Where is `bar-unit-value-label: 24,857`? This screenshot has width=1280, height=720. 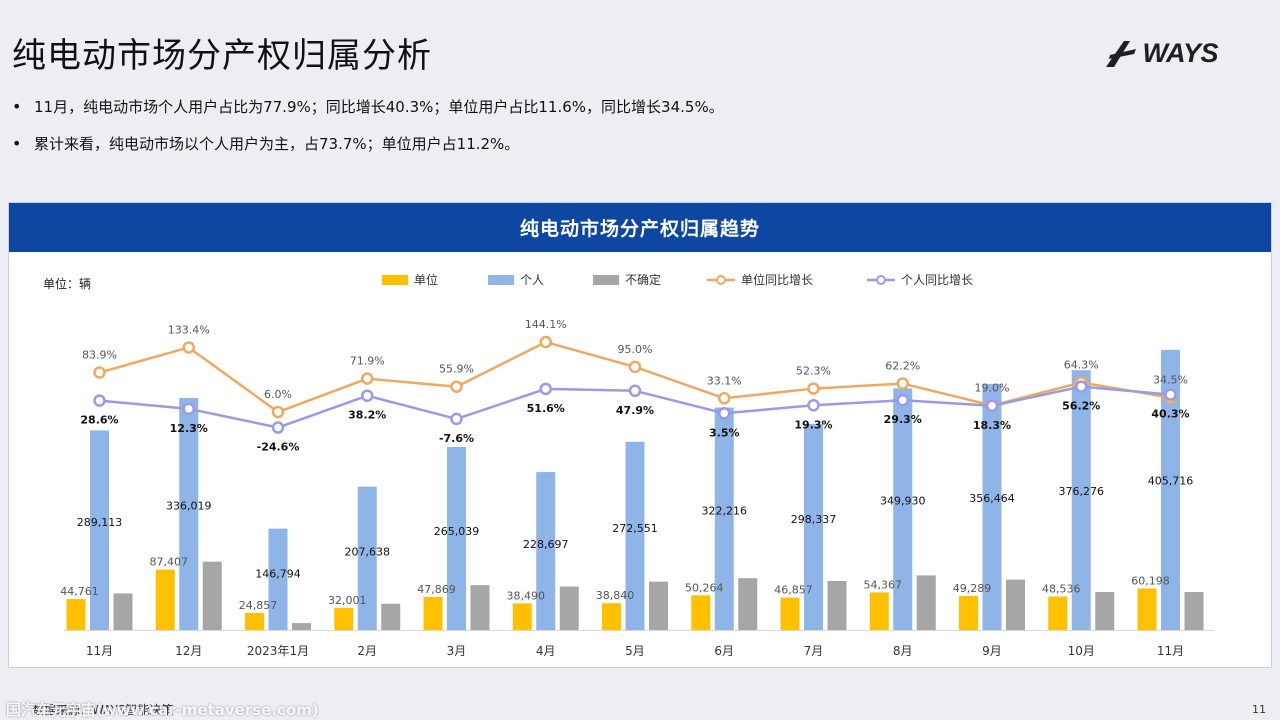 bar-unit-value-label: 24,857 is located at coordinates (258, 605).